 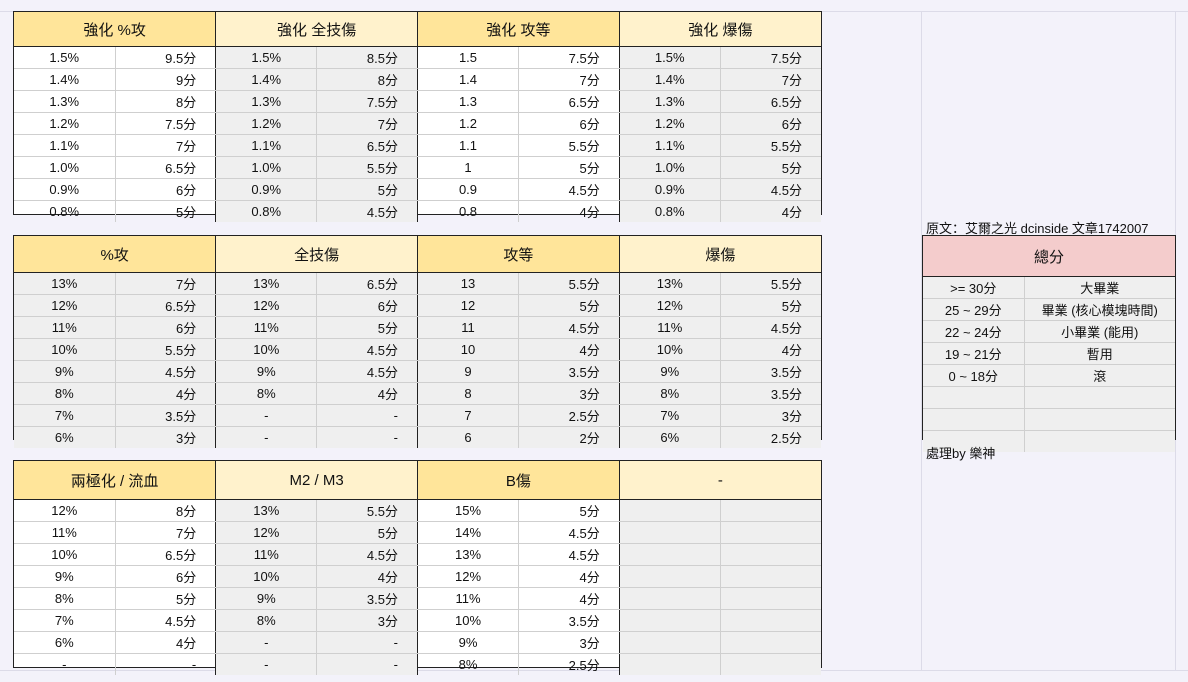 What do you see at coordinates (1049, 419) in the screenshot?
I see `table-row` at bounding box center [1049, 419].